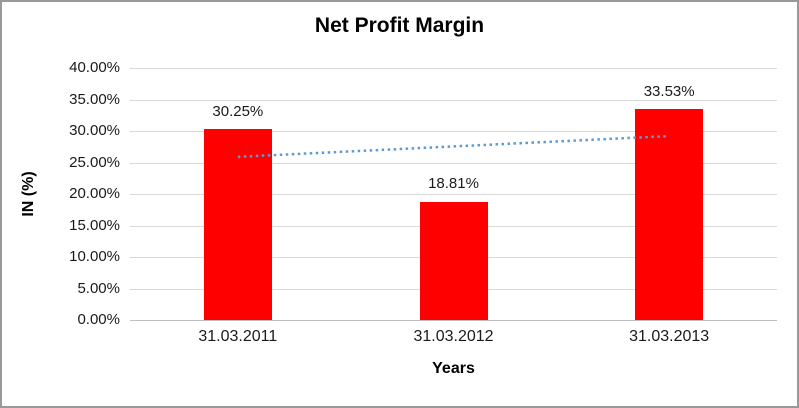 This screenshot has height=408, width=799. Describe the element at coordinates (453, 368) in the screenshot. I see `x-axis-title: Years` at that location.